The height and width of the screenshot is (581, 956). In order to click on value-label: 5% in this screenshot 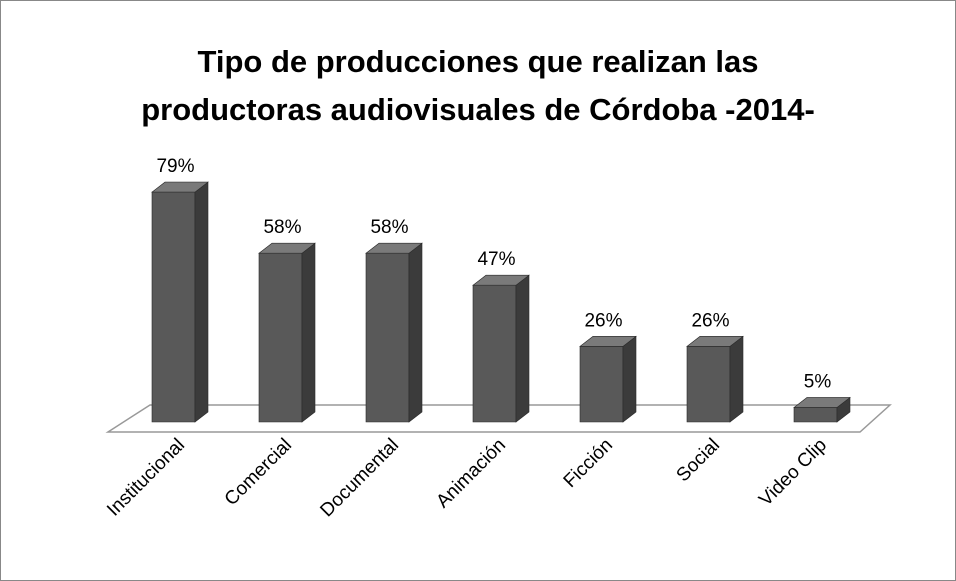, I will do `click(818, 381)`.